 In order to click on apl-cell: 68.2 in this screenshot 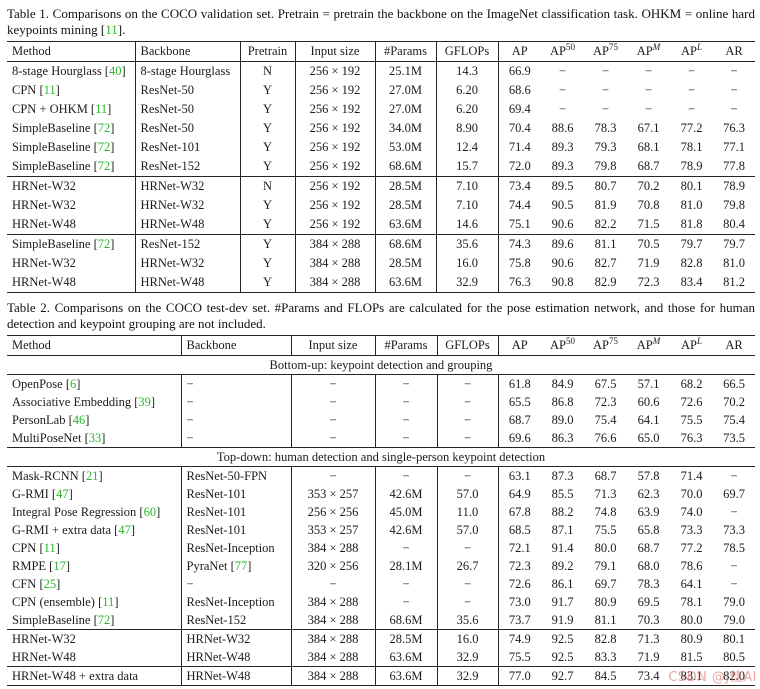, I will do `click(691, 383)`.